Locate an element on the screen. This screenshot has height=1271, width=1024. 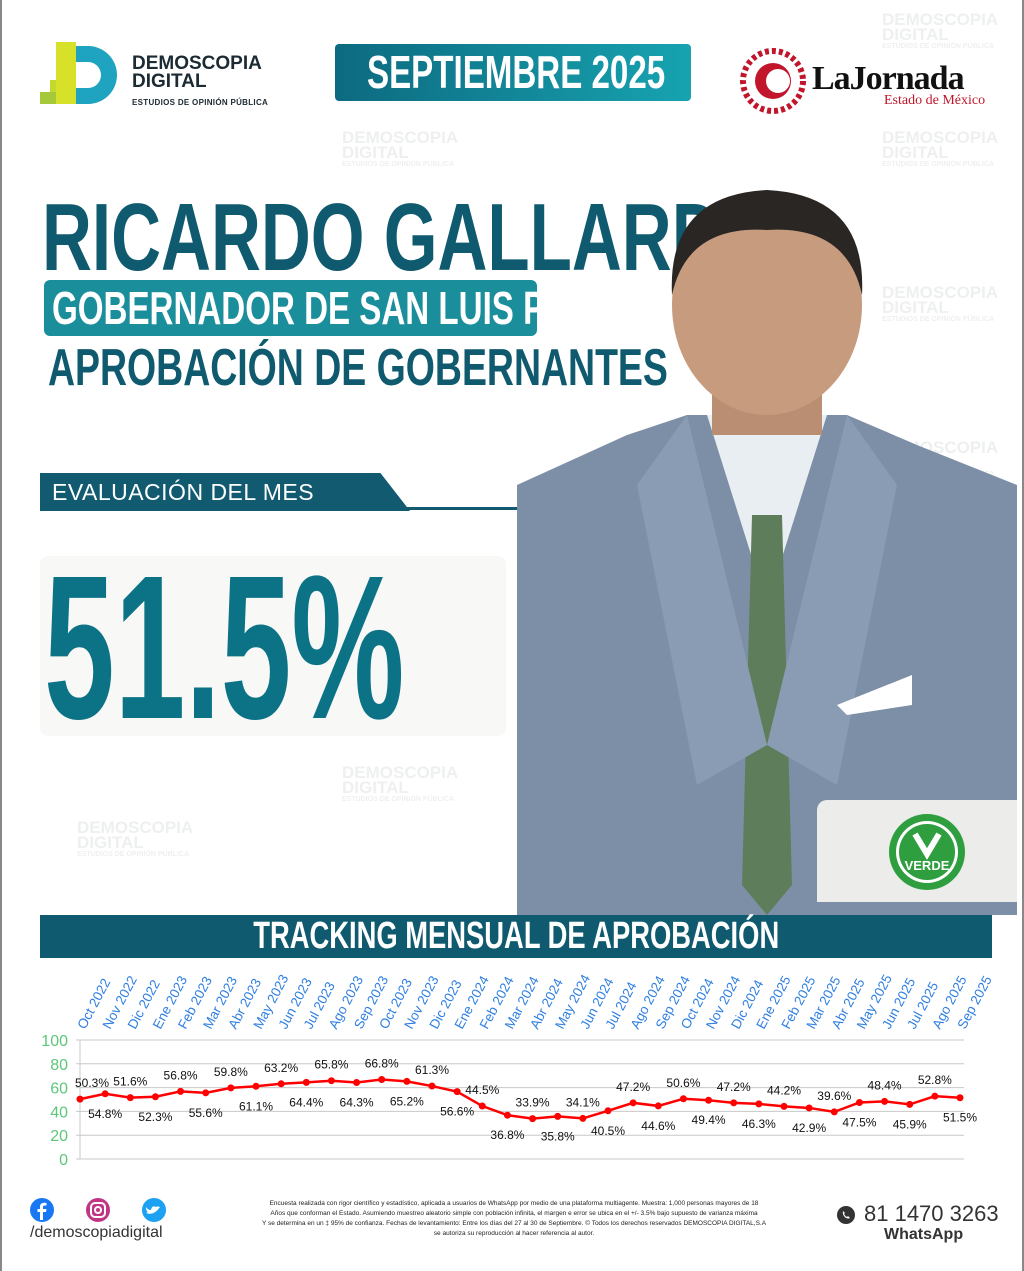
y-tick-label: 40 is located at coordinates (59, 1112).